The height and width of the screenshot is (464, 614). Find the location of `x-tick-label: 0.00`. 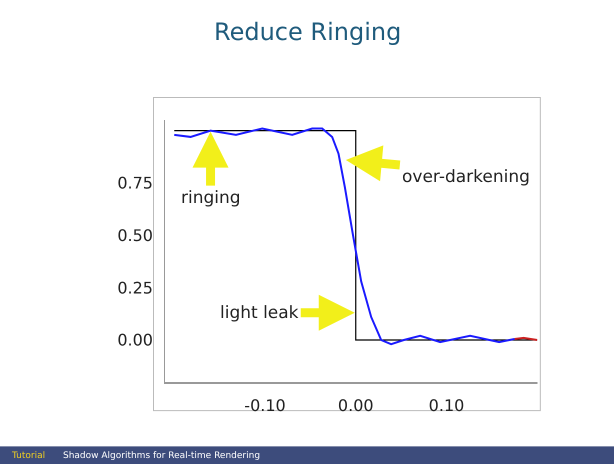

x-tick-label: 0.00 is located at coordinates (356, 406).